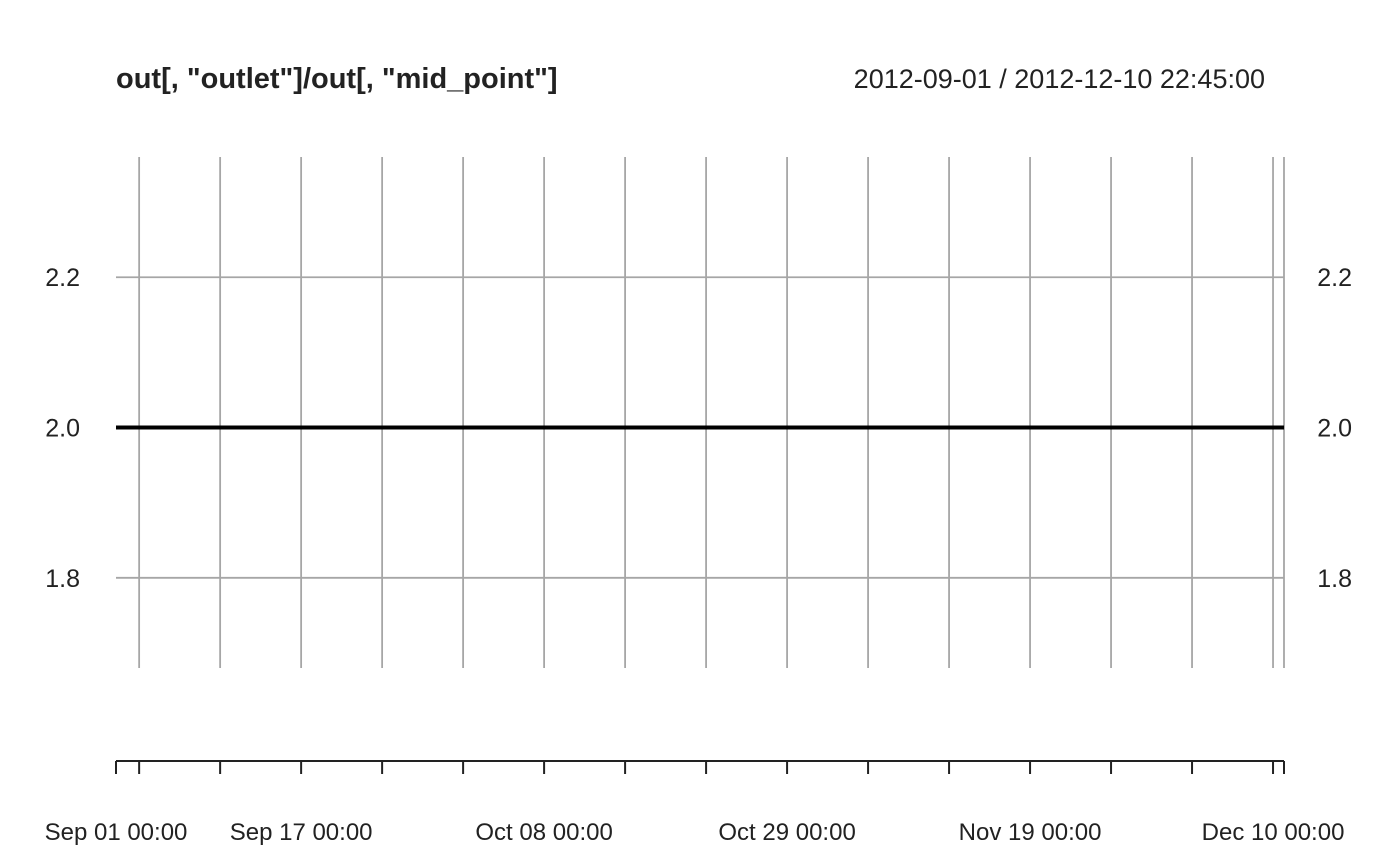 Image resolution: width=1400 pixels, height=865 pixels. What do you see at coordinates (337, 79) in the screenshot?
I see `chart-title: out[, "outlet"]/out[, "mid_point"]` at bounding box center [337, 79].